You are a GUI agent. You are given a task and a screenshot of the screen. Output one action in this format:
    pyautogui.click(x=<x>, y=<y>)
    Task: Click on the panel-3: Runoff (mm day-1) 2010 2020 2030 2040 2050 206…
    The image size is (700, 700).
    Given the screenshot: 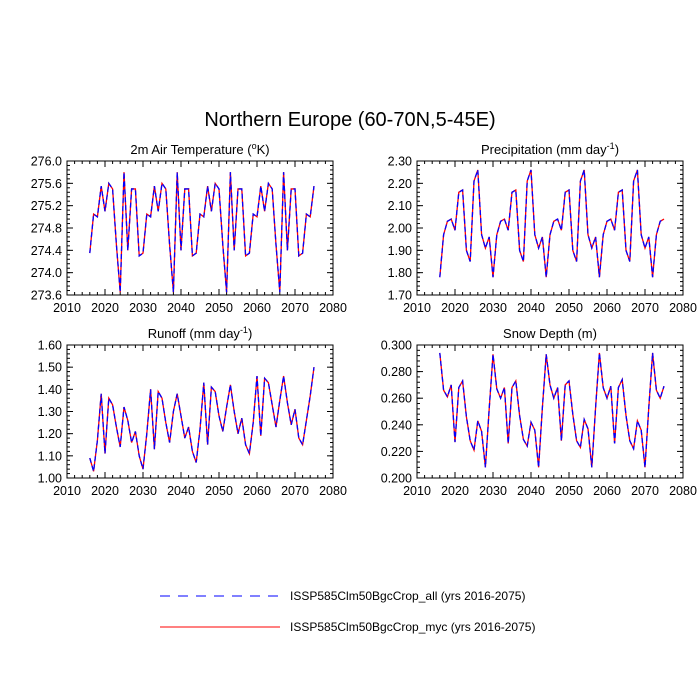 What is the action you would take?
    pyautogui.click(x=192, y=411)
    